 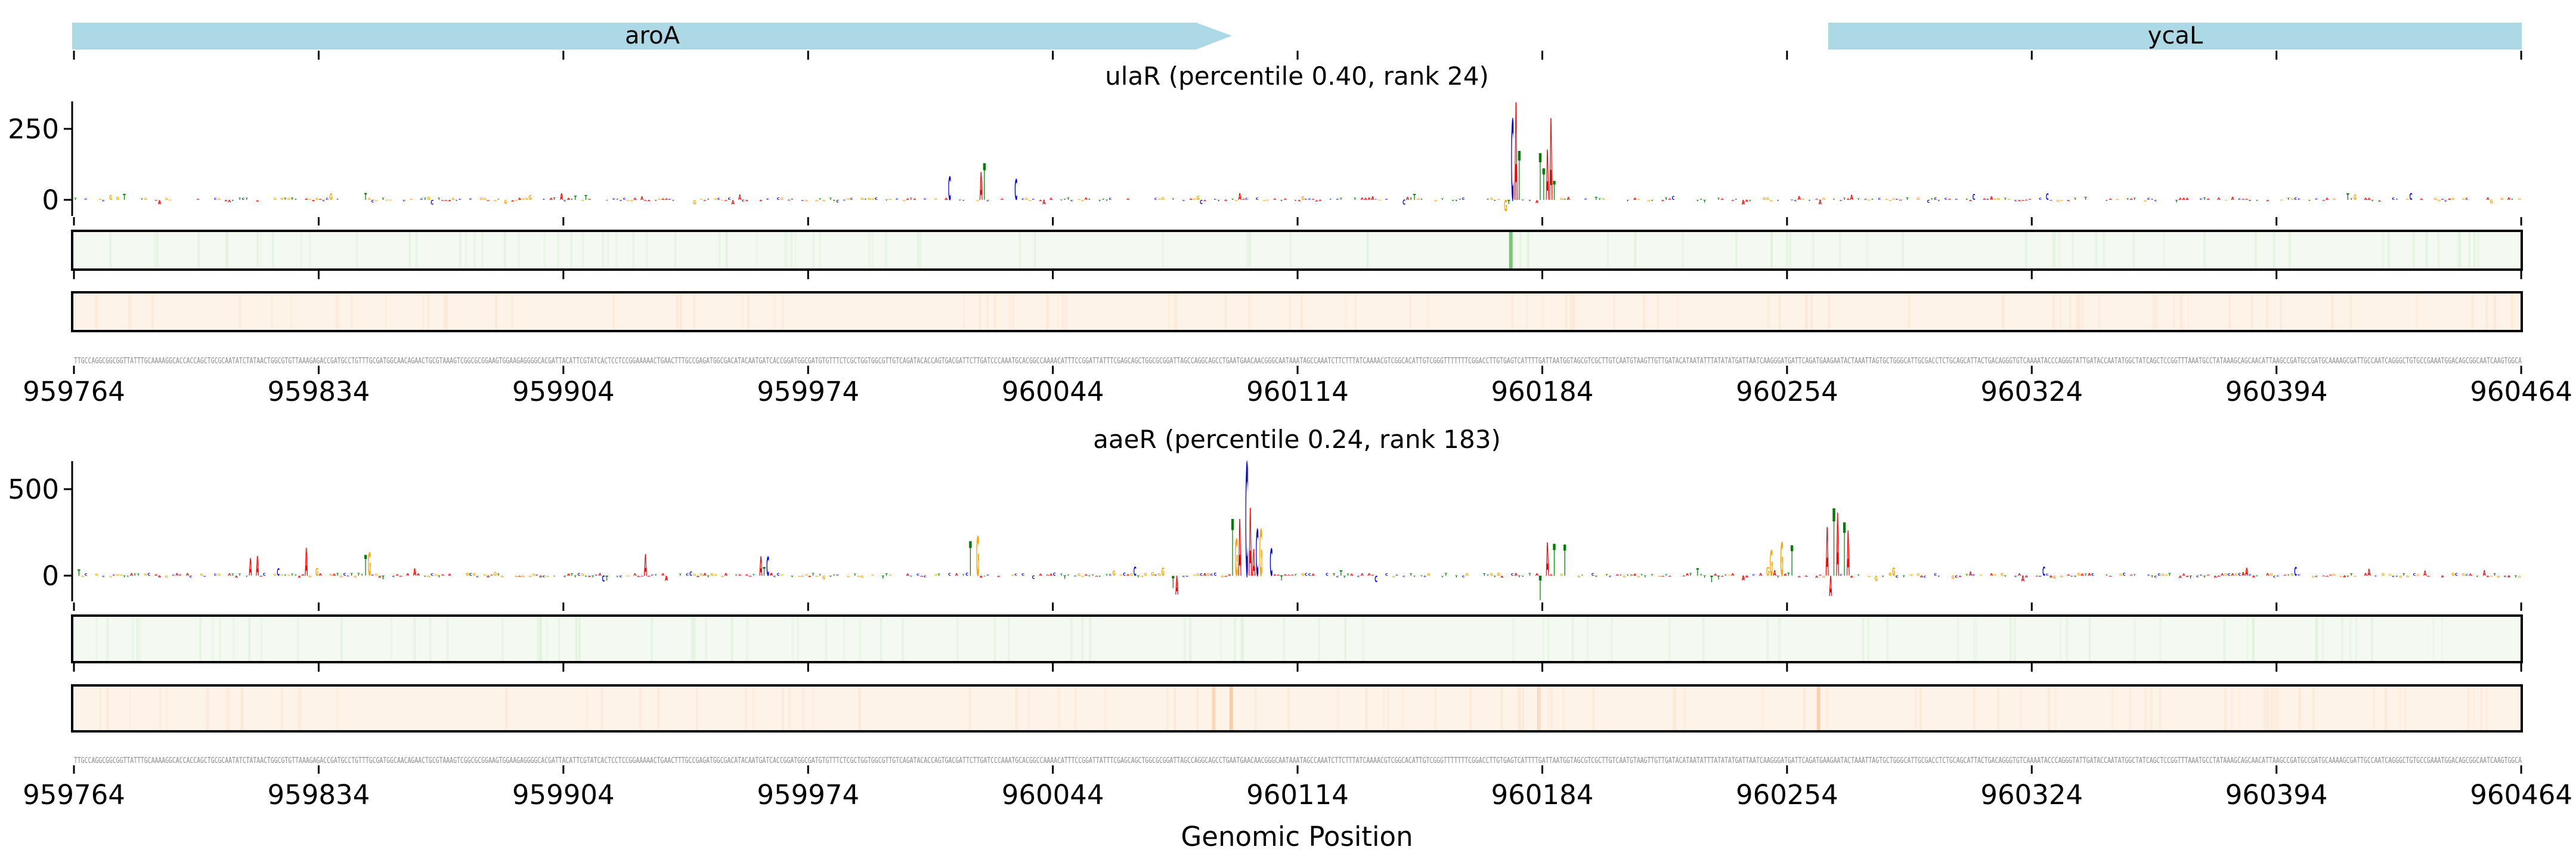 I want to click on y-tick-label: 500, so click(x=33, y=489).